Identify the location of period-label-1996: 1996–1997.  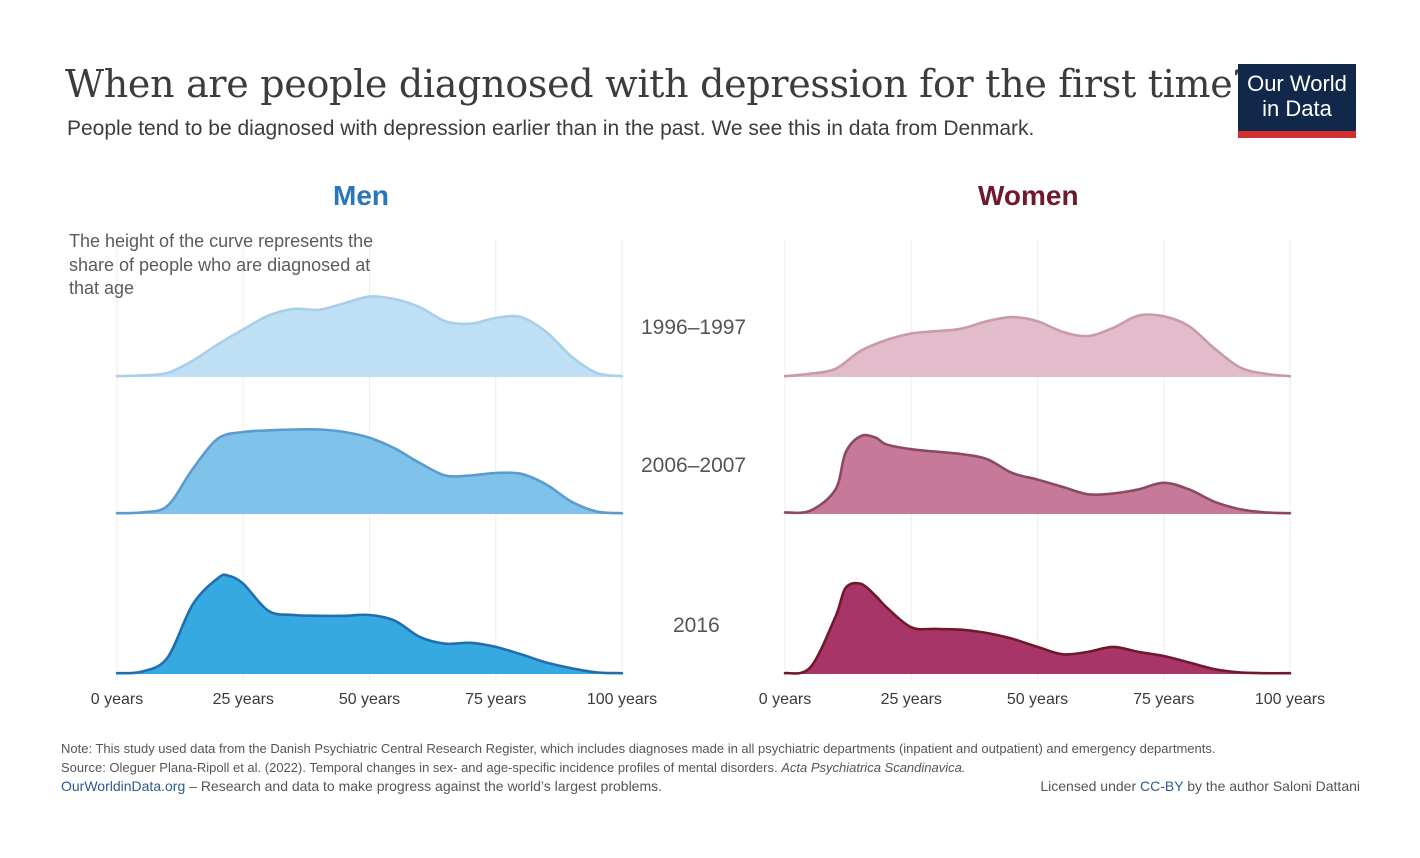
(694, 327).